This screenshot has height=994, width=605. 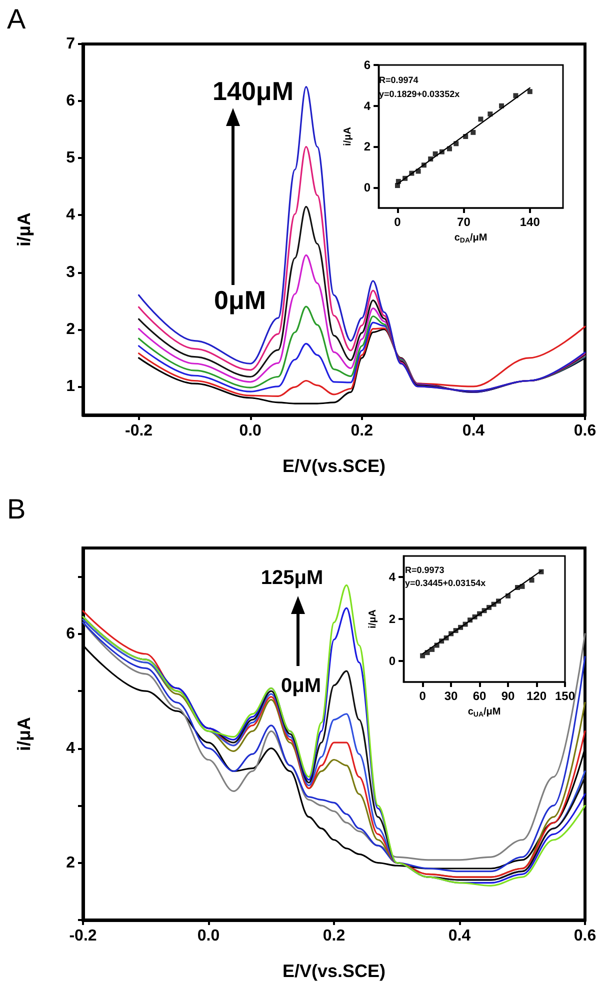 What do you see at coordinates (565, 696) in the screenshot?
I see `x-tick-label: 150` at bounding box center [565, 696].